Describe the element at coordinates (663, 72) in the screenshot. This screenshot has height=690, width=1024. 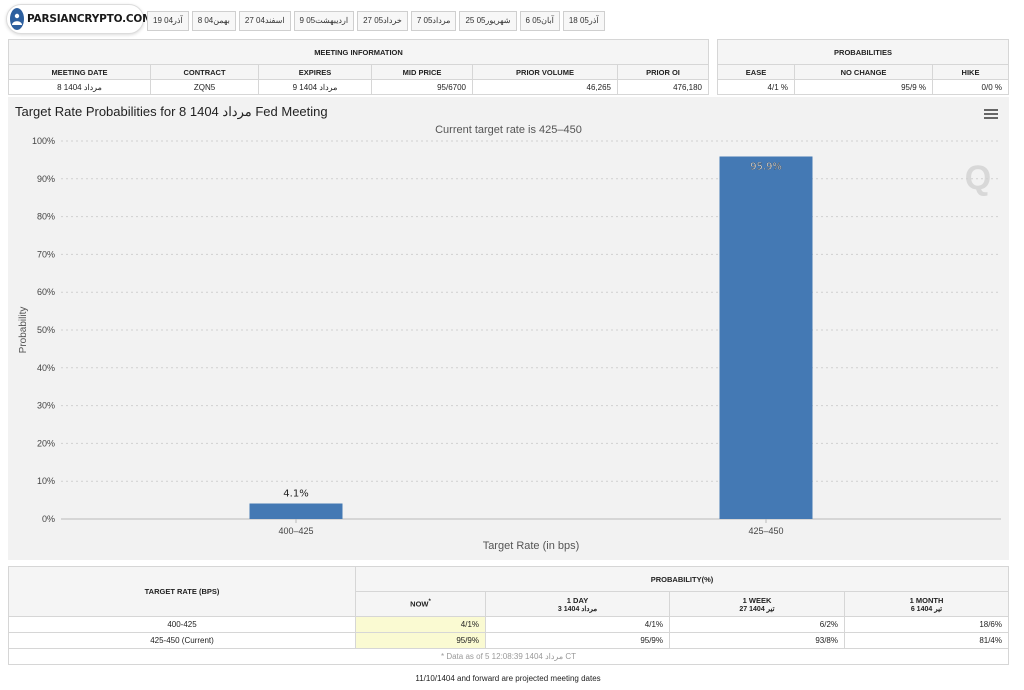
I see `header-prior-oi: PRIOR OI` at that location.